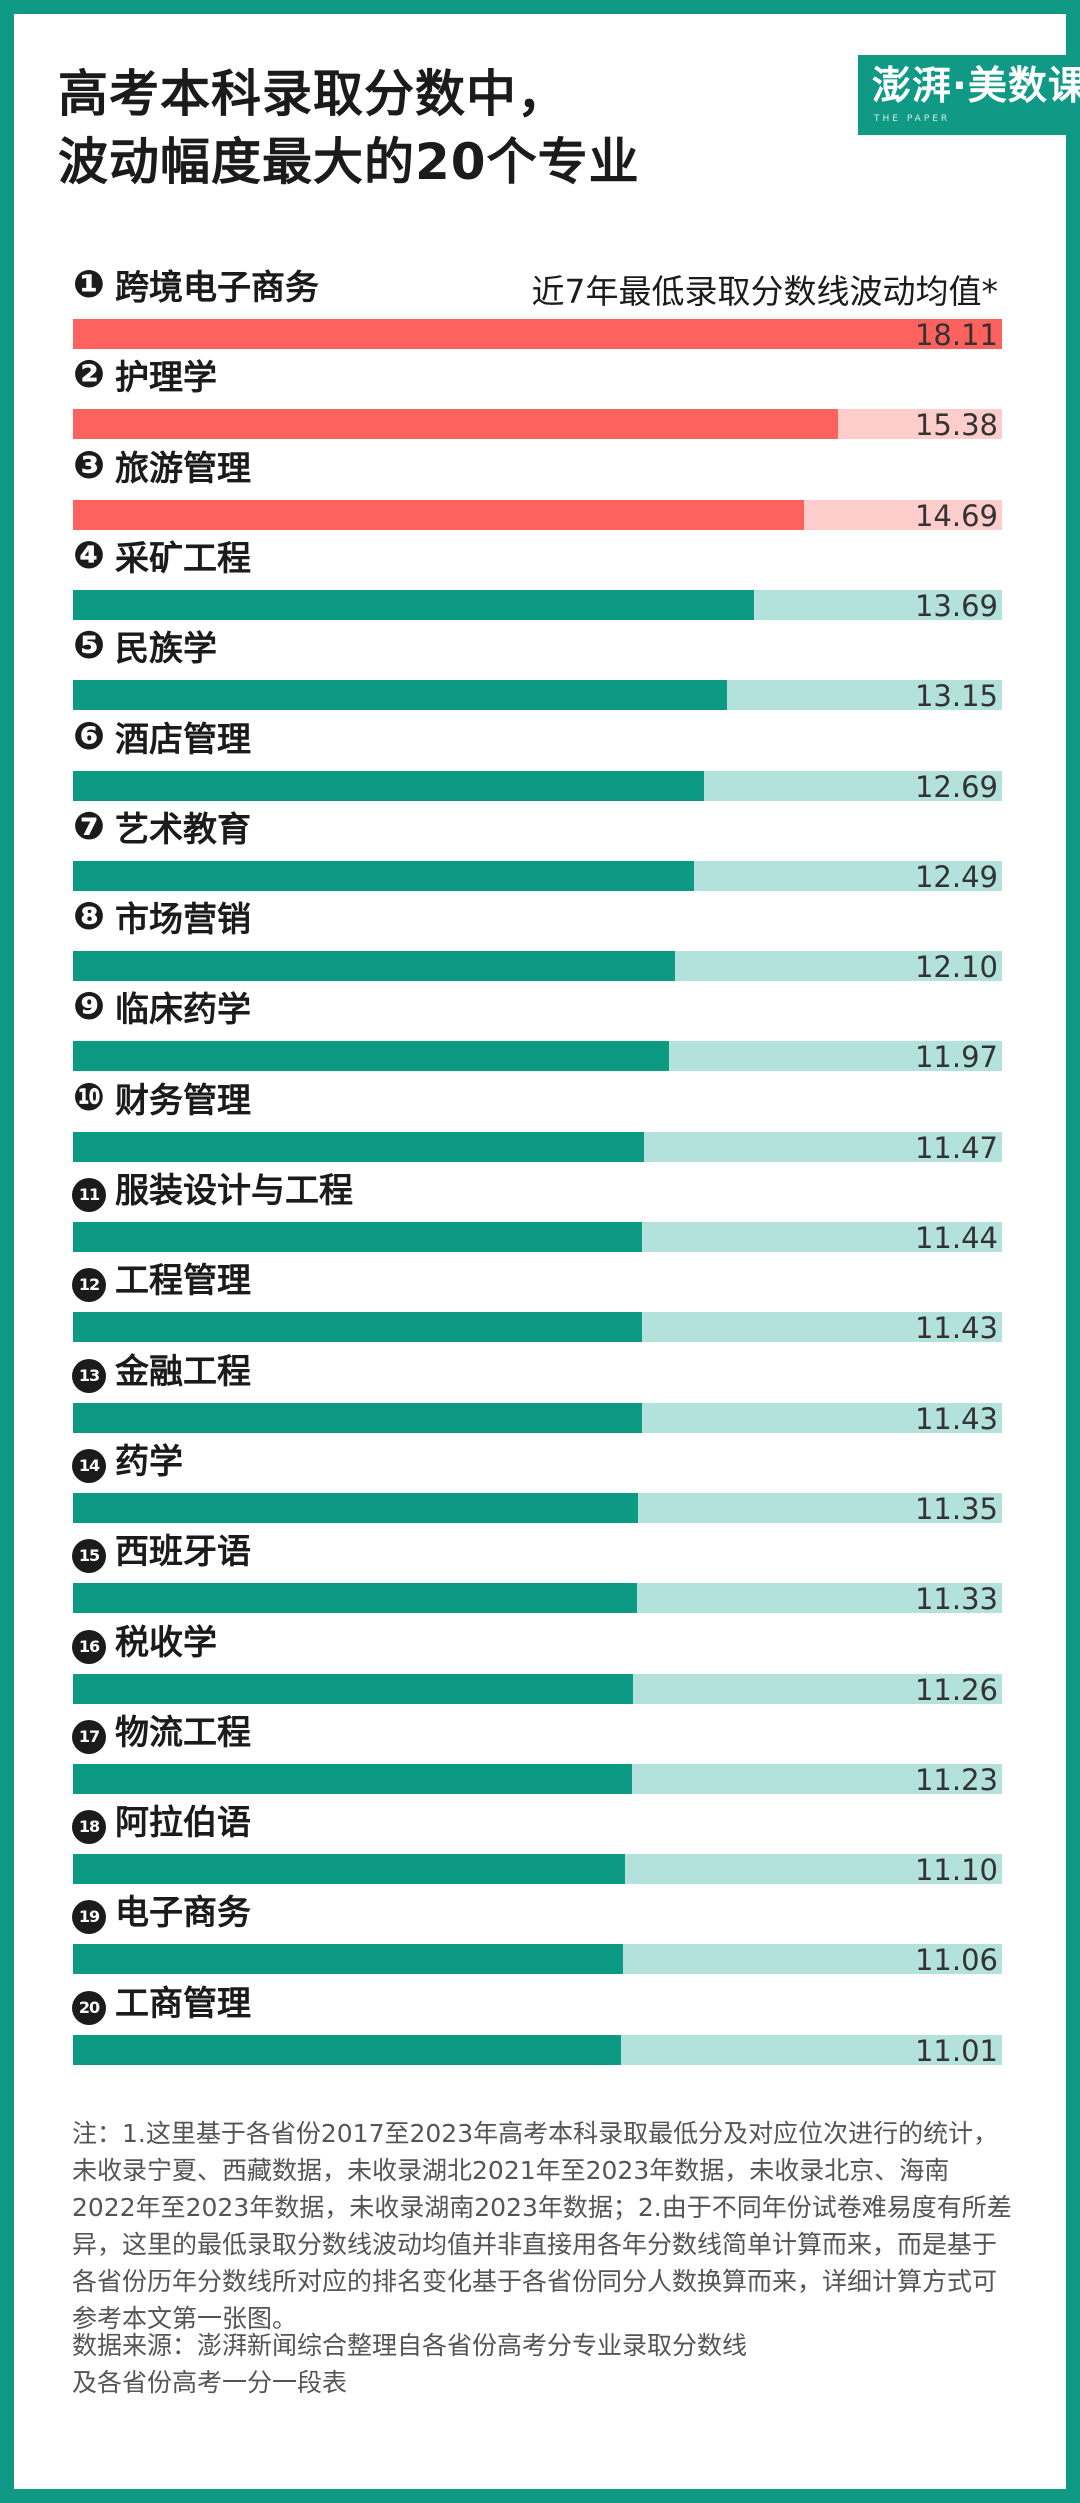 This screenshot has width=1080, height=2503. I want to click on rank-badge: 16, so click(89, 1646).